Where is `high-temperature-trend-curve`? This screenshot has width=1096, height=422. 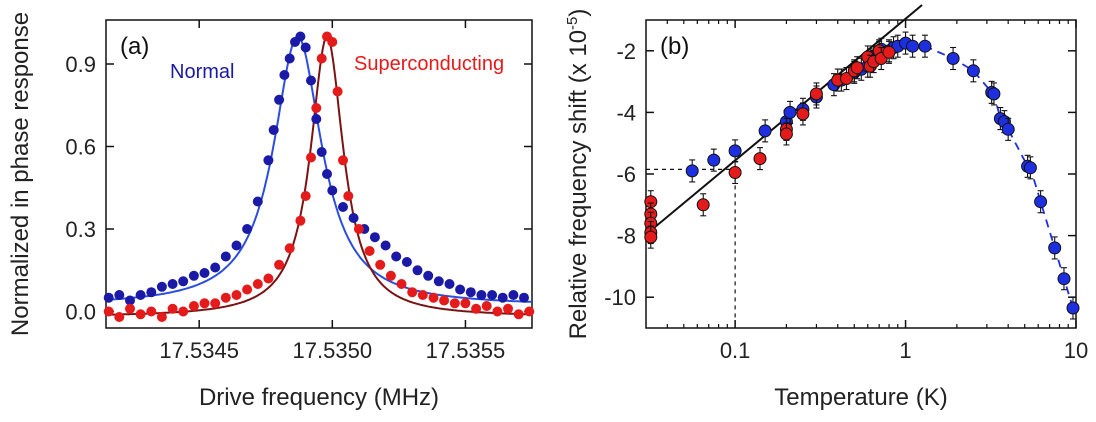
high-temperature-trend-curve is located at coordinates (985, 175).